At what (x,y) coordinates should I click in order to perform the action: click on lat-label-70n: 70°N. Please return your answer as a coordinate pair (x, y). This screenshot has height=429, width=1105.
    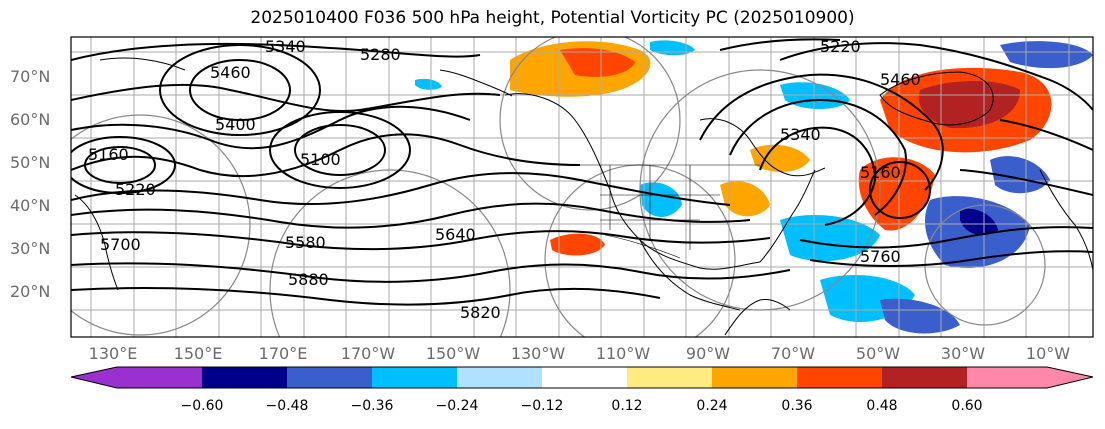
    Looking at the image, I should click on (30, 76).